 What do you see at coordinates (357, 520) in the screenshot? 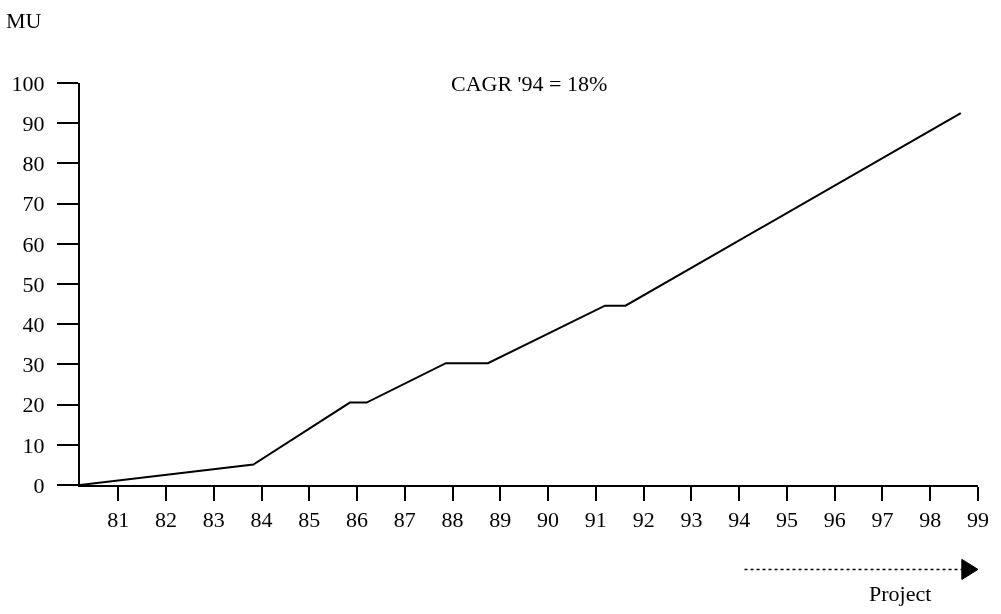
I see `x-tick-label: 86` at bounding box center [357, 520].